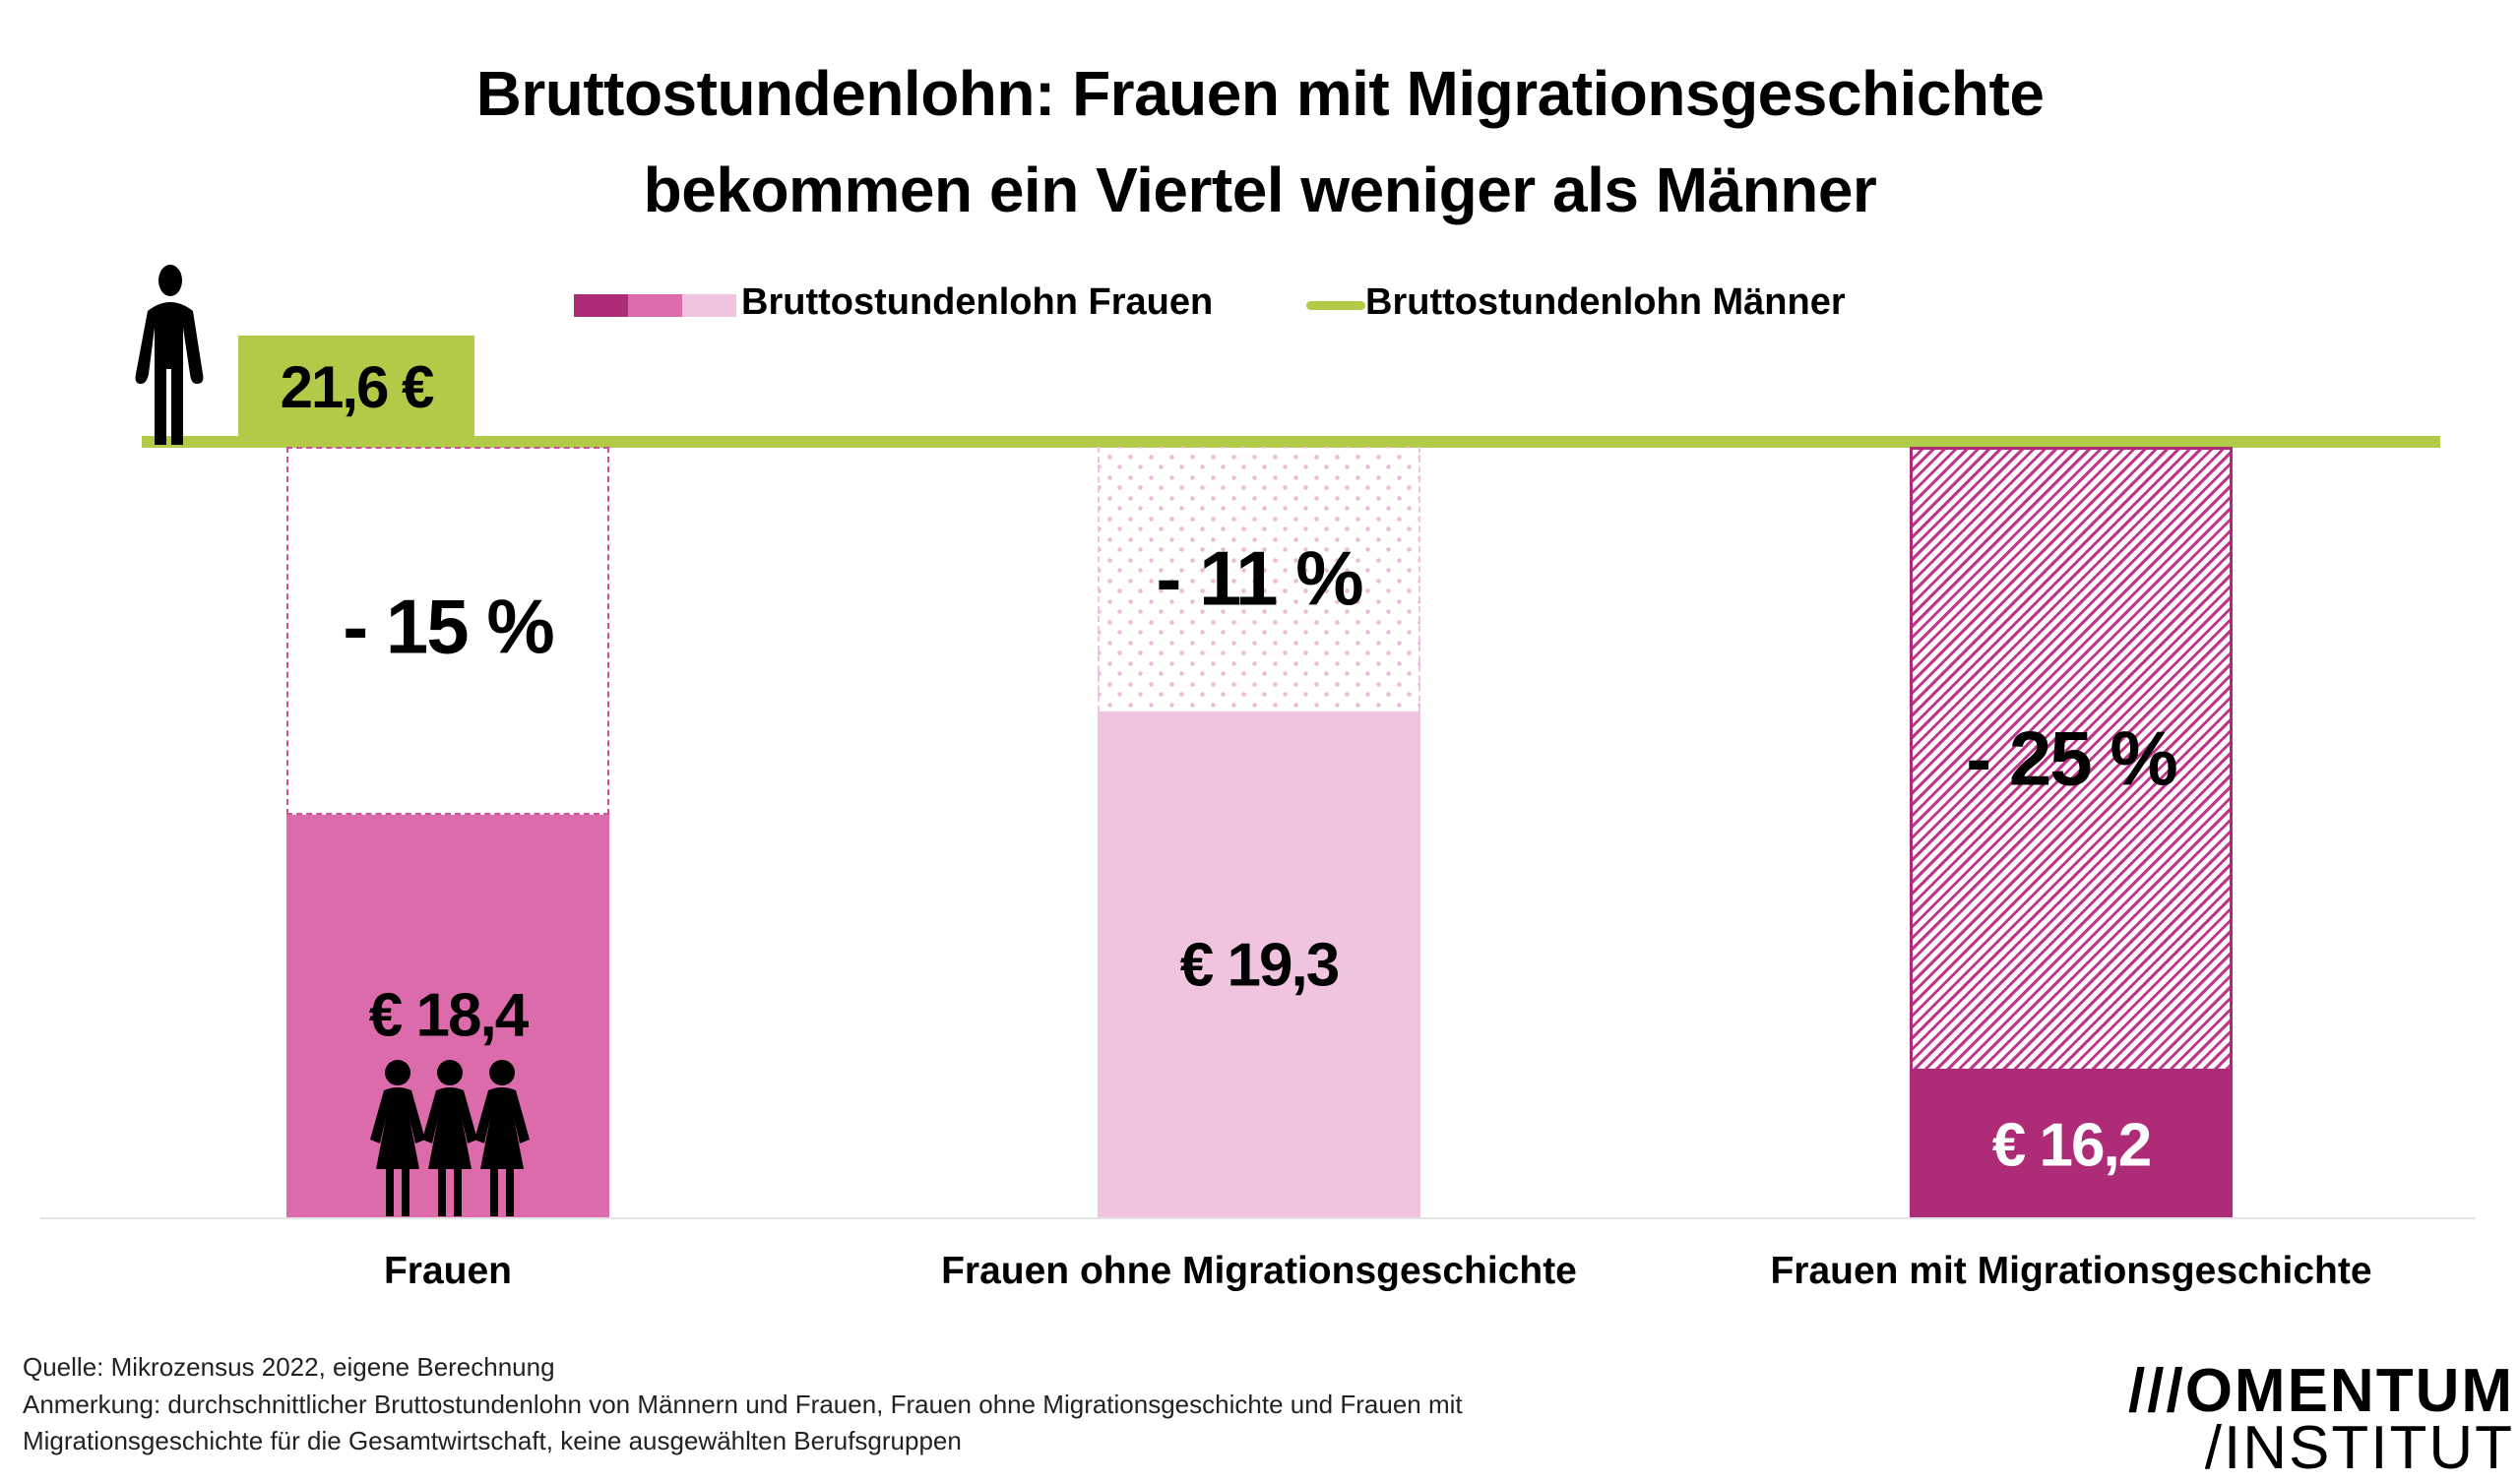  Describe the element at coordinates (448, 1271) in the screenshot. I see `category-label-frauen: Frauen` at that location.